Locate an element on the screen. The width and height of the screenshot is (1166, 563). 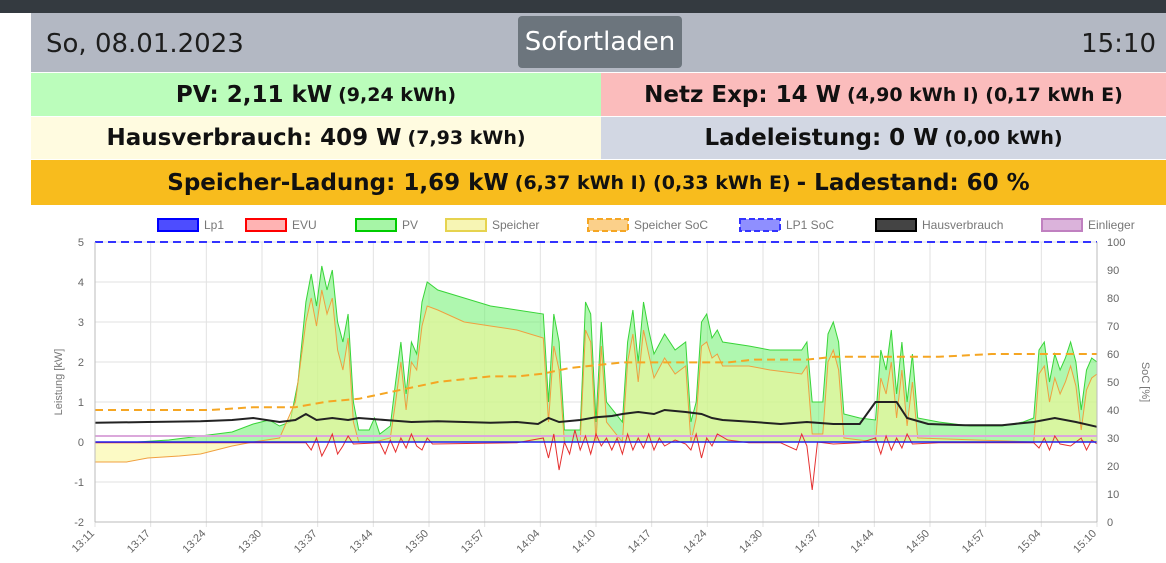
legend-label-lp1-soc: LP1 SoC is located at coordinates (810, 225).